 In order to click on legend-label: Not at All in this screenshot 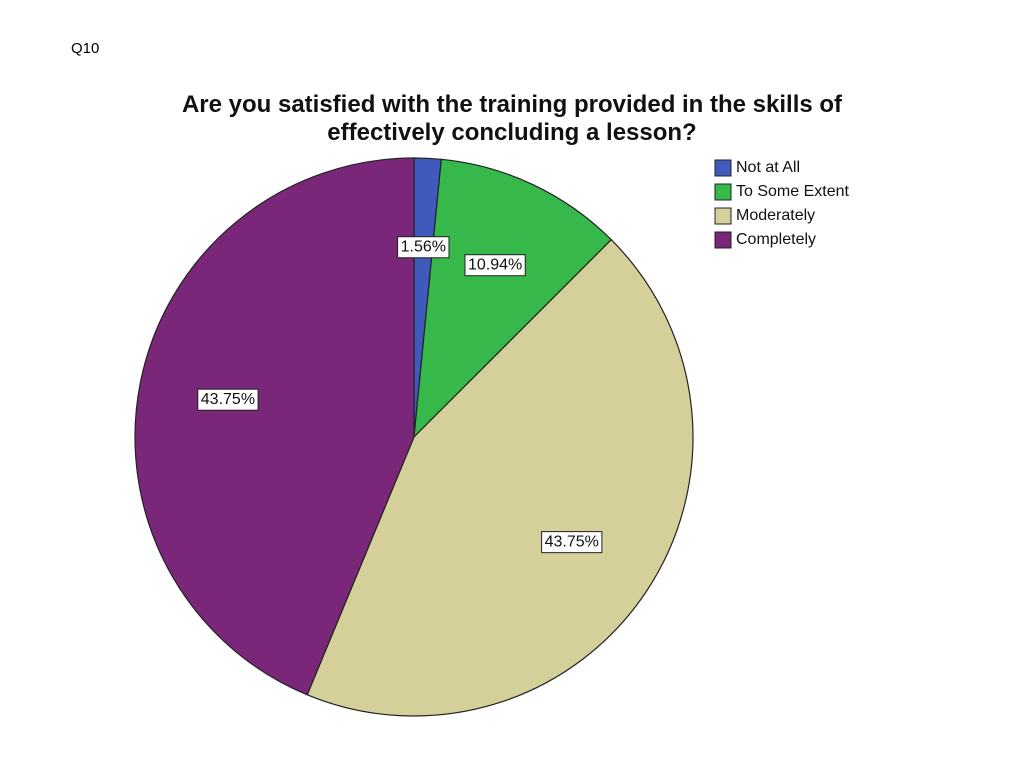, I will do `click(768, 167)`.